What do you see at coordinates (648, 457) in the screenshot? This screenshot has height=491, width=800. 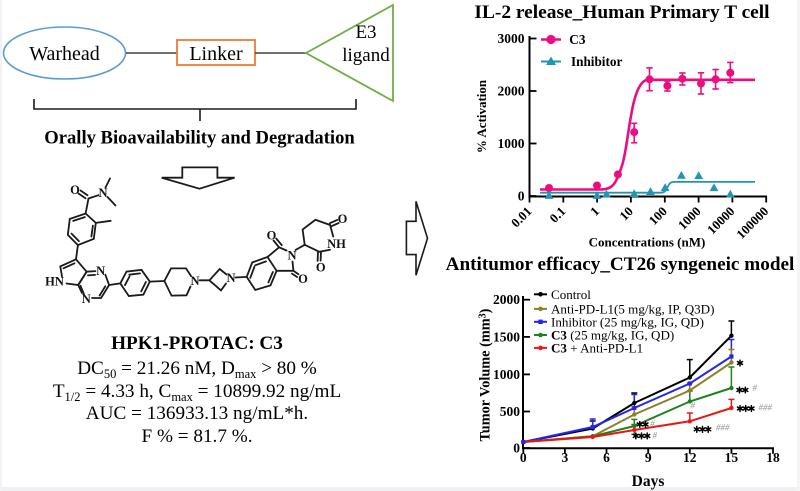 I see `svg-text: 9` at bounding box center [648, 457].